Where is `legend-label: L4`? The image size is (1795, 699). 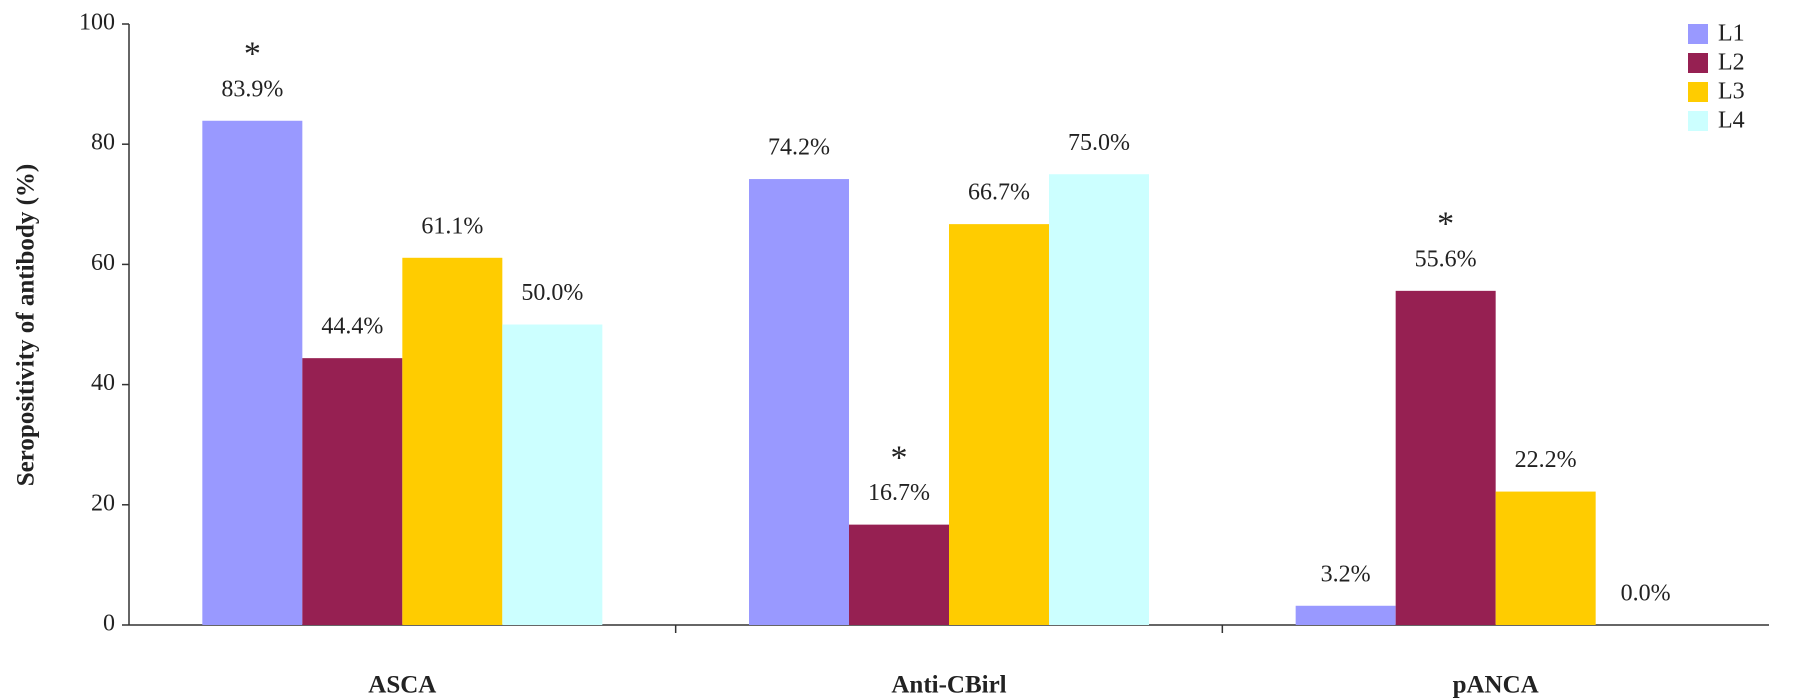 legend-label: L4 is located at coordinates (1731, 121).